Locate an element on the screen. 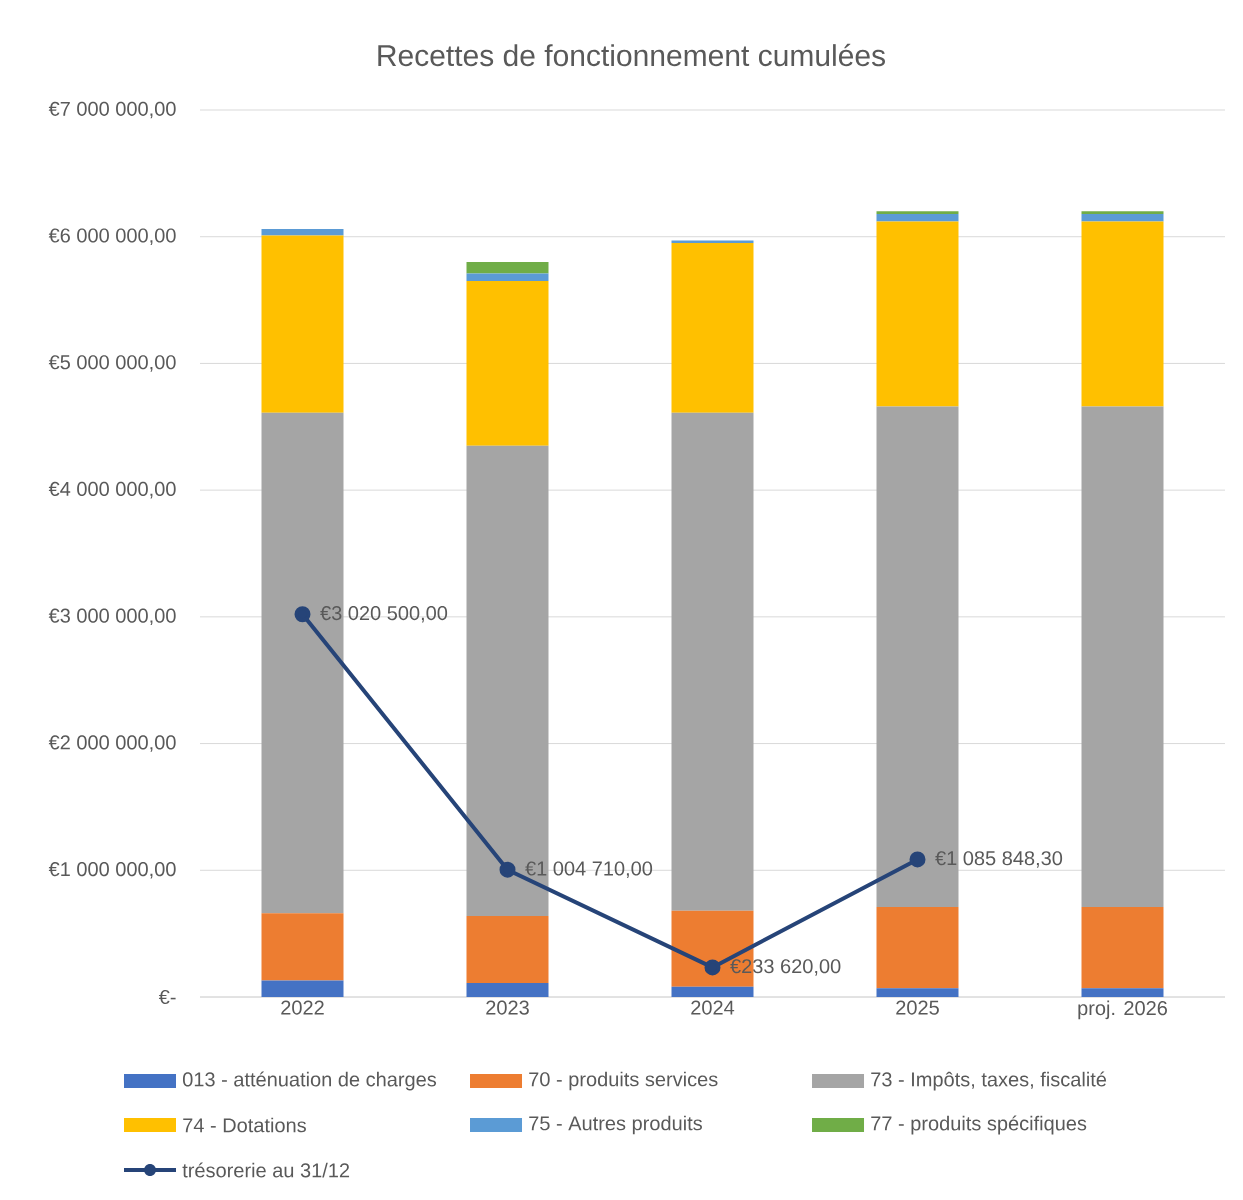 This screenshot has width=1243, height=1200. legend-label: 75 - Autres produits is located at coordinates (615, 1125).